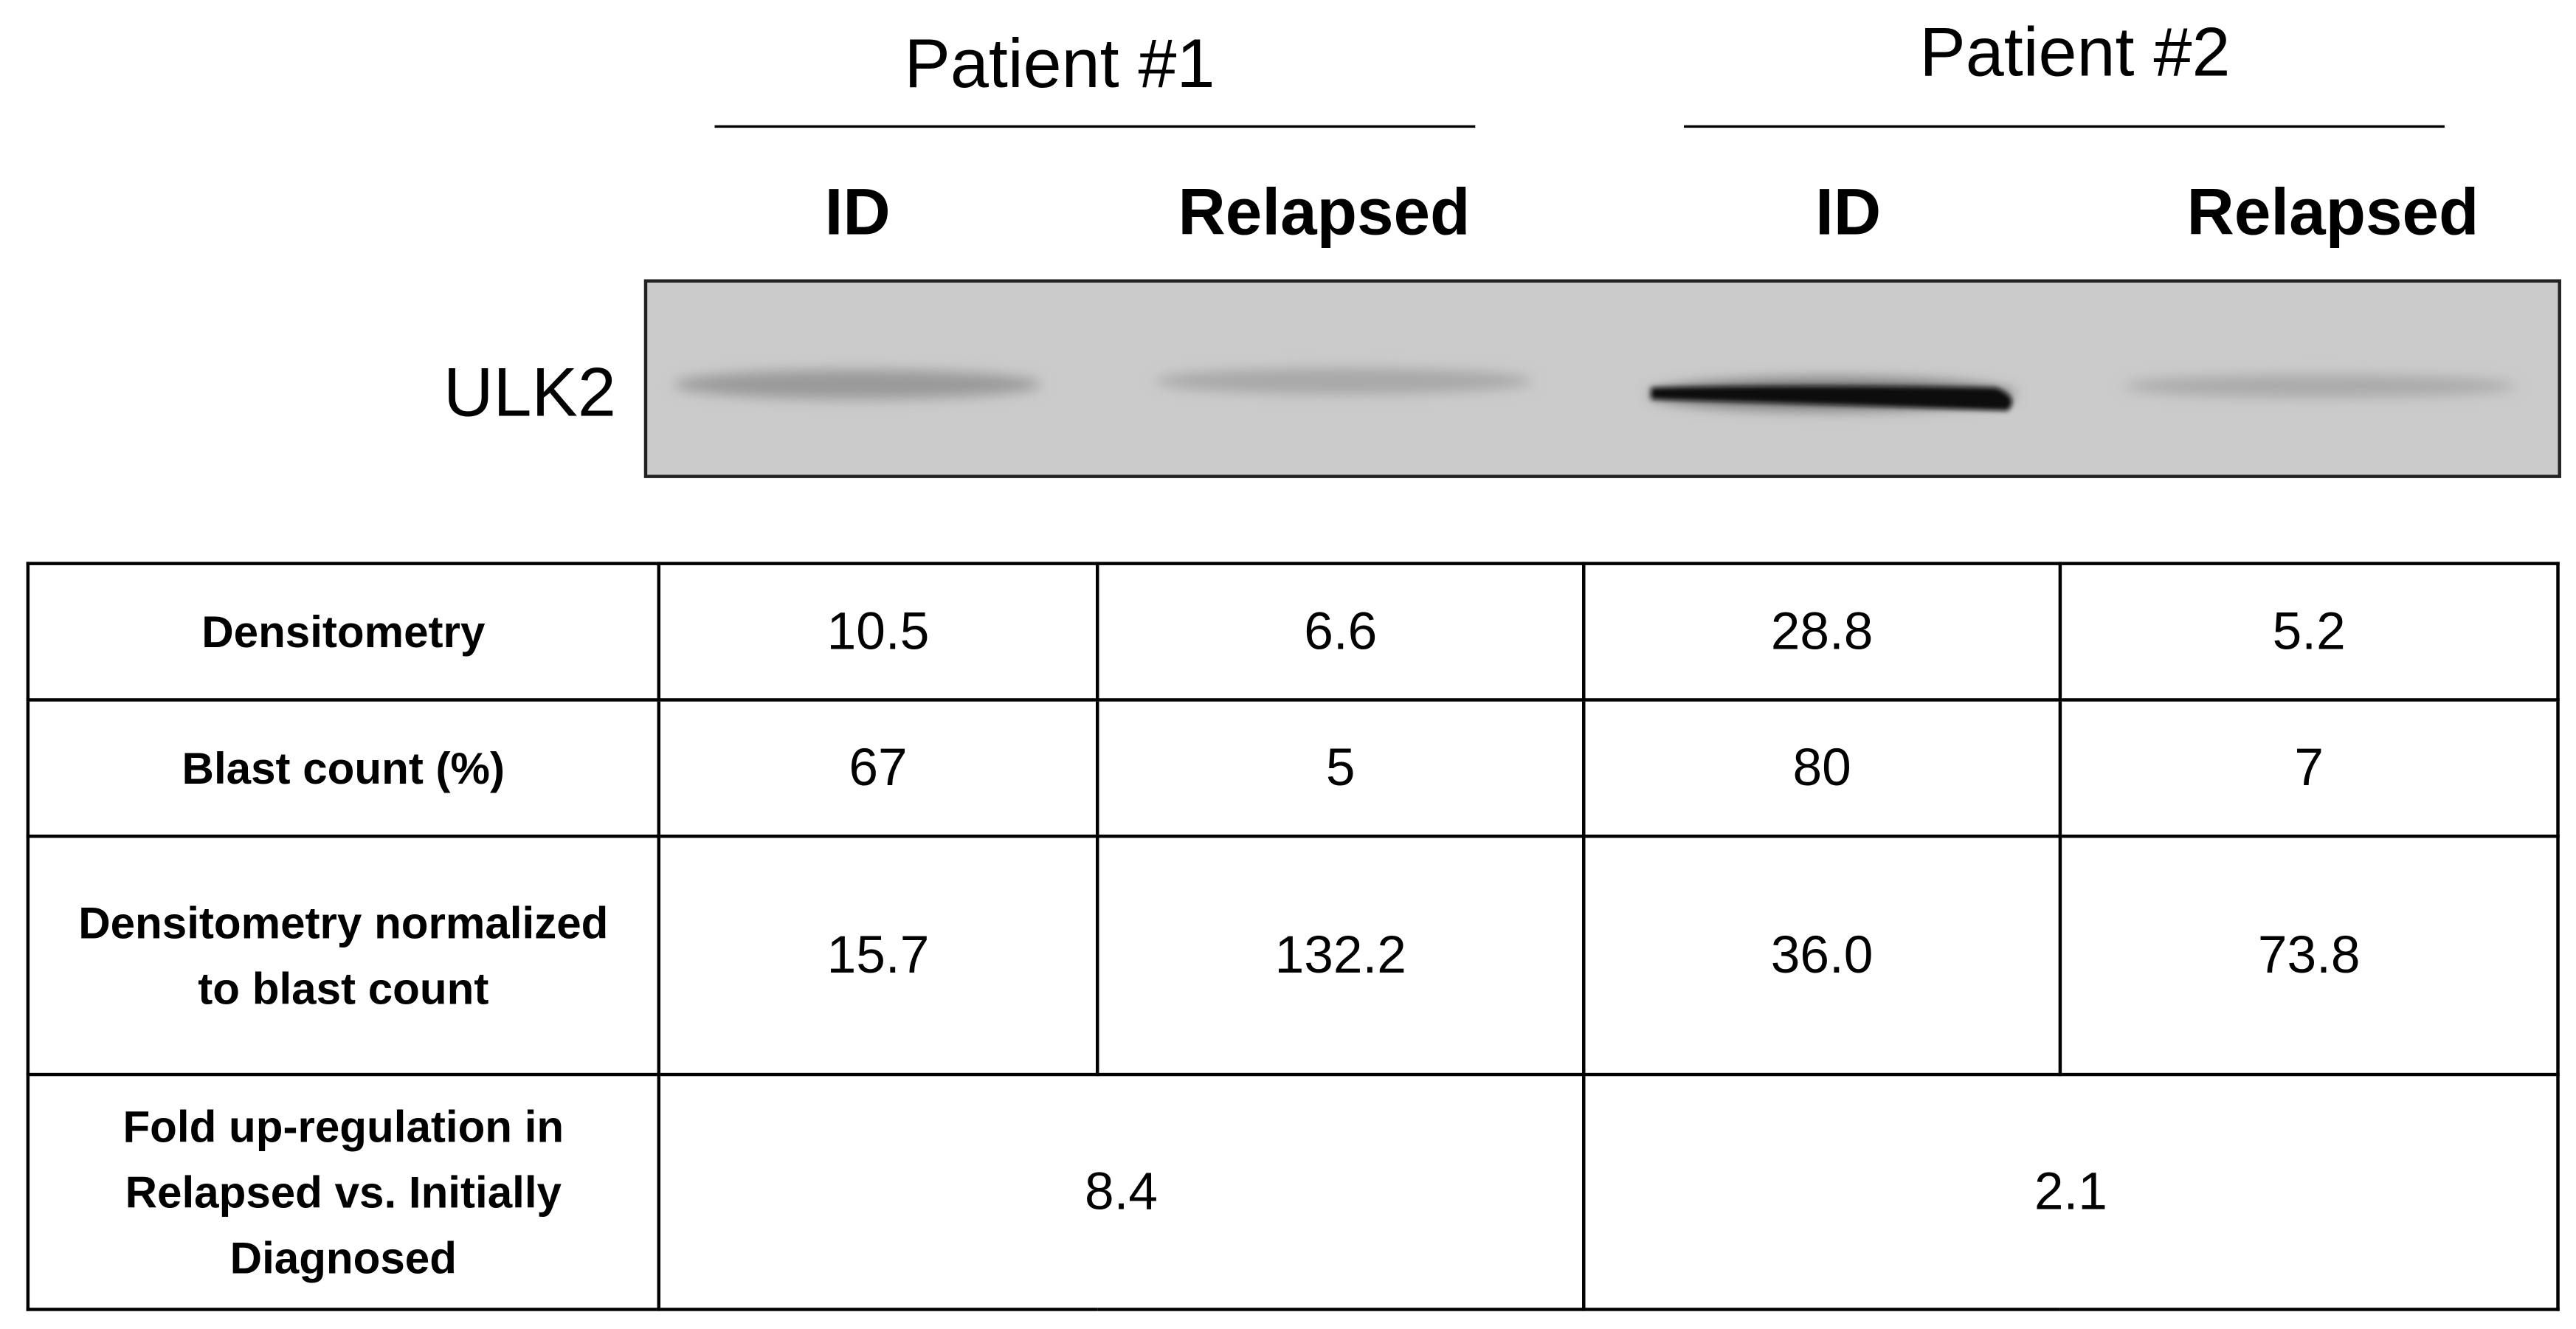 The image size is (2576, 1329). Describe the element at coordinates (343, 956) in the screenshot. I see `row-label: Densitometry normalized to blast count` at that location.